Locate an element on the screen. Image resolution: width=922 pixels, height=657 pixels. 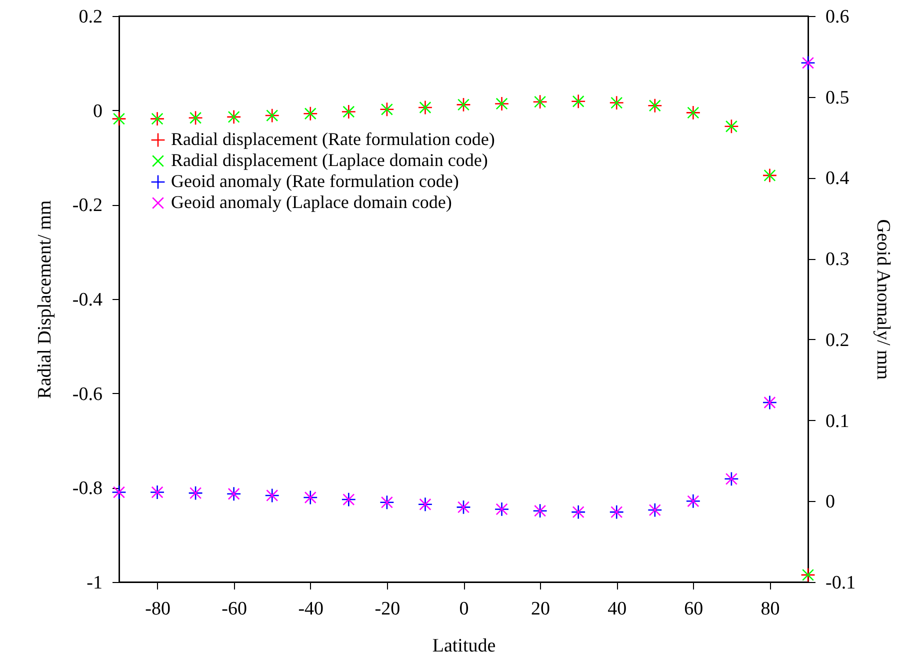
x-tick-label: 40 is located at coordinates (617, 609).